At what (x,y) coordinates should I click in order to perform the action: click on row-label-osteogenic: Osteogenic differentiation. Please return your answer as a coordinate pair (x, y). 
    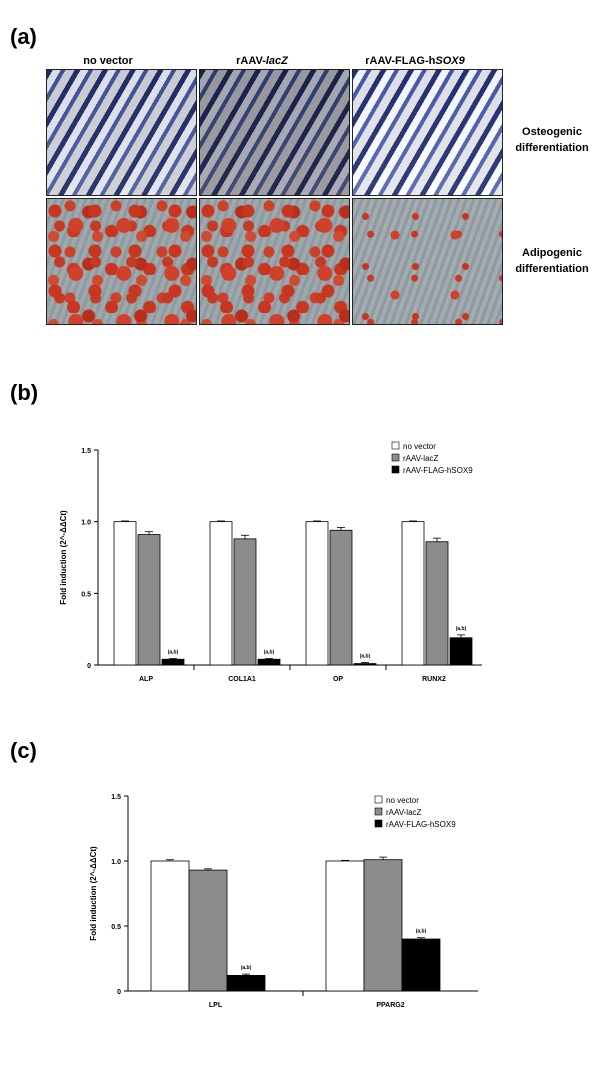
    Looking at the image, I should click on (552, 140).